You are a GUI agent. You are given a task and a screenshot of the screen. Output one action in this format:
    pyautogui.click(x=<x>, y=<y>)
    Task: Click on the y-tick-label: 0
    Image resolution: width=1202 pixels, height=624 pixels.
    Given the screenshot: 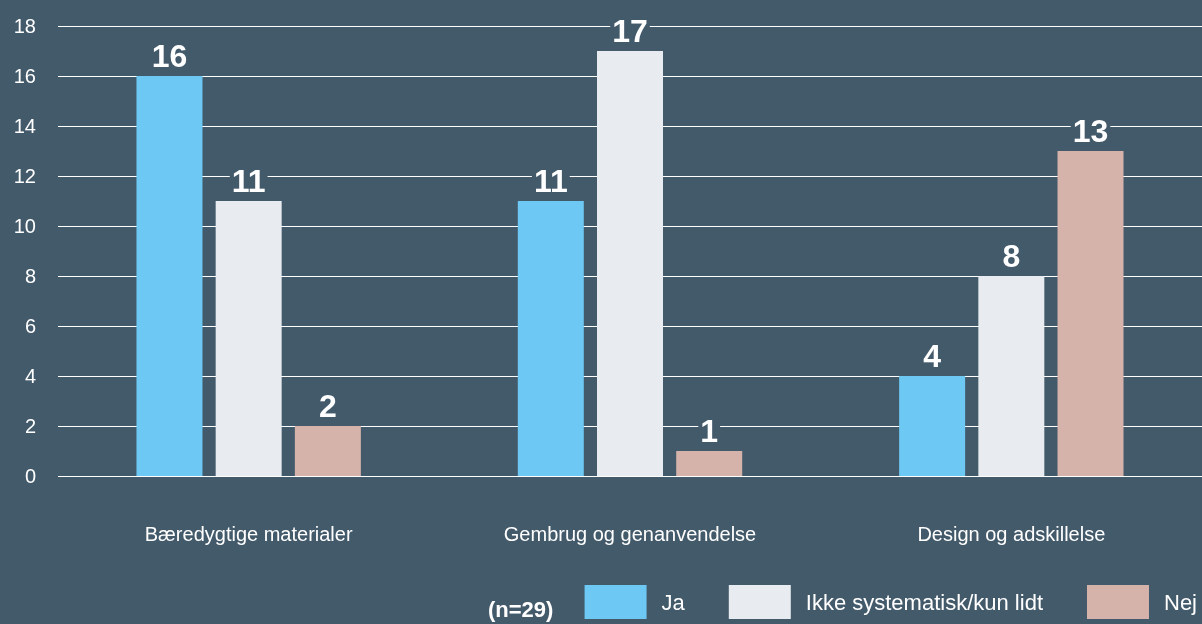 What is the action you would take?
    pyautogui.click(x=30, y=476)
    